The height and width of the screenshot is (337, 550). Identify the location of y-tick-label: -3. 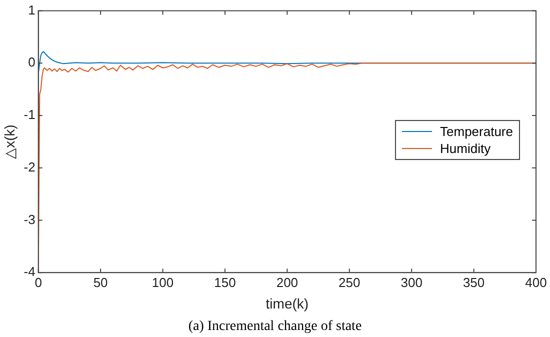
(30, 219).